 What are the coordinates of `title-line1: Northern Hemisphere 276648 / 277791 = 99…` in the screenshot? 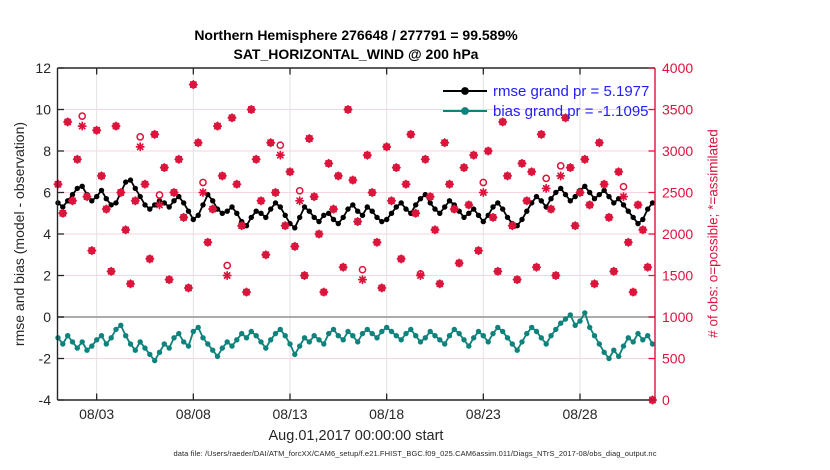 It's located at (356, 35).